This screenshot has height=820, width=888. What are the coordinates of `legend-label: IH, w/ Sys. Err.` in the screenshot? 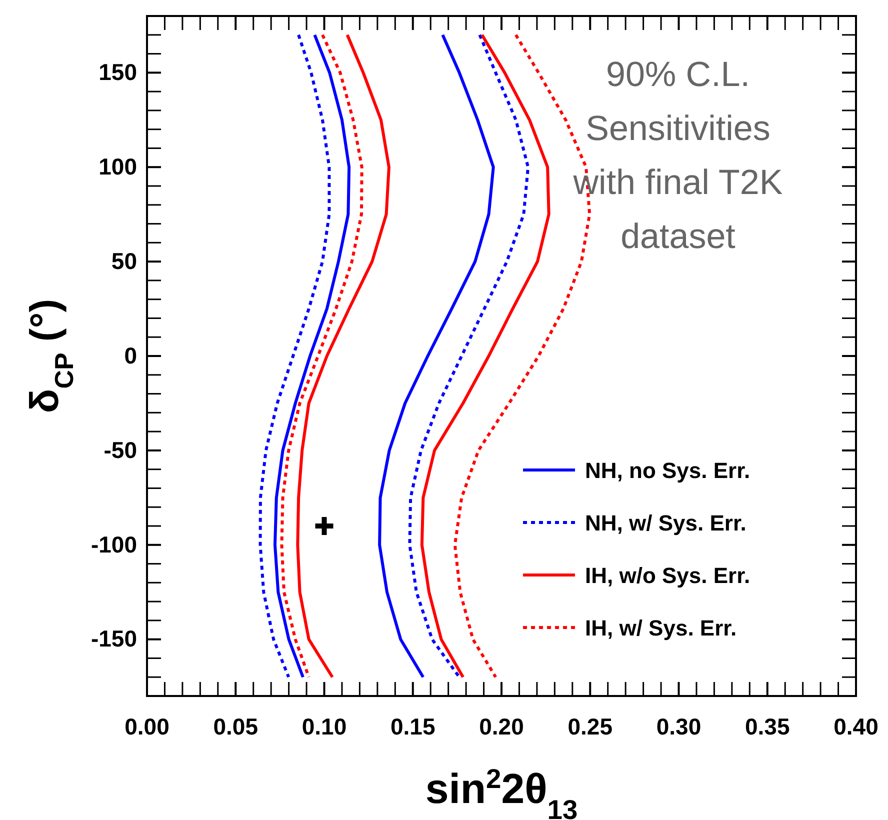 It's located at (661, 627).